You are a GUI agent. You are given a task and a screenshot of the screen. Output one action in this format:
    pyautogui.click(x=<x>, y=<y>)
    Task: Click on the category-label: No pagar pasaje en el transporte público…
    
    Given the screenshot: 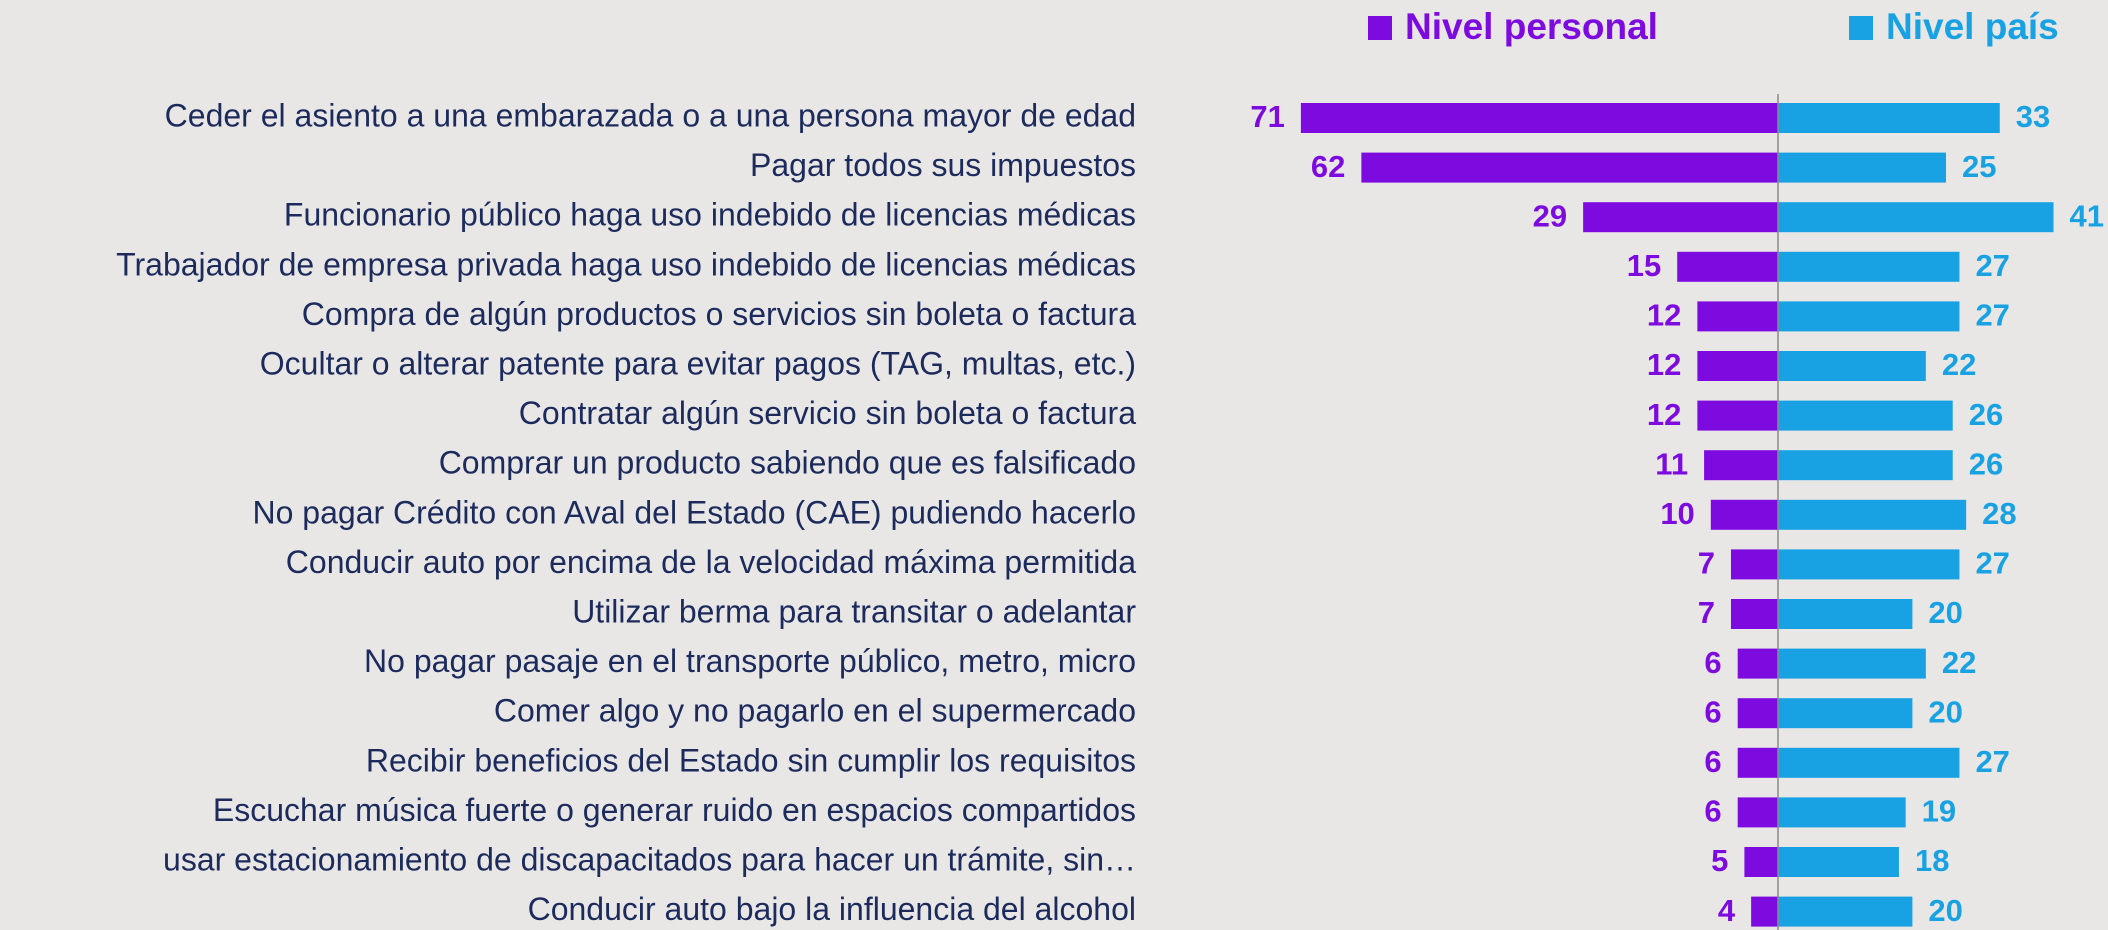 What is the action you would take?
    pyautogui.click(x=750, y=661)
    